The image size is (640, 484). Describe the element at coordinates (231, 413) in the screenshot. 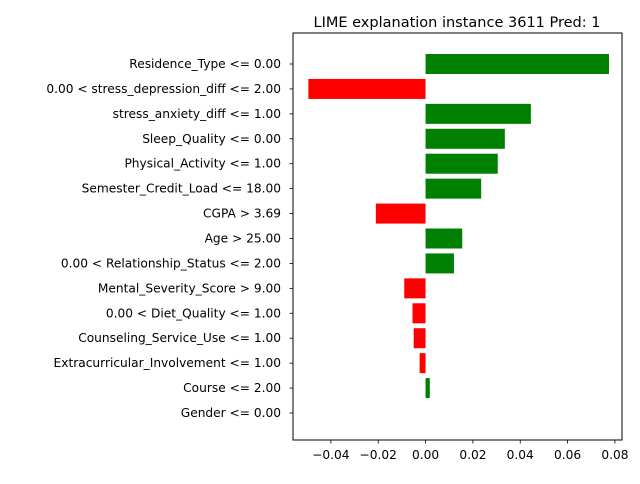

I see `y-tick-label-14: Gender <= 0.00` at that location.